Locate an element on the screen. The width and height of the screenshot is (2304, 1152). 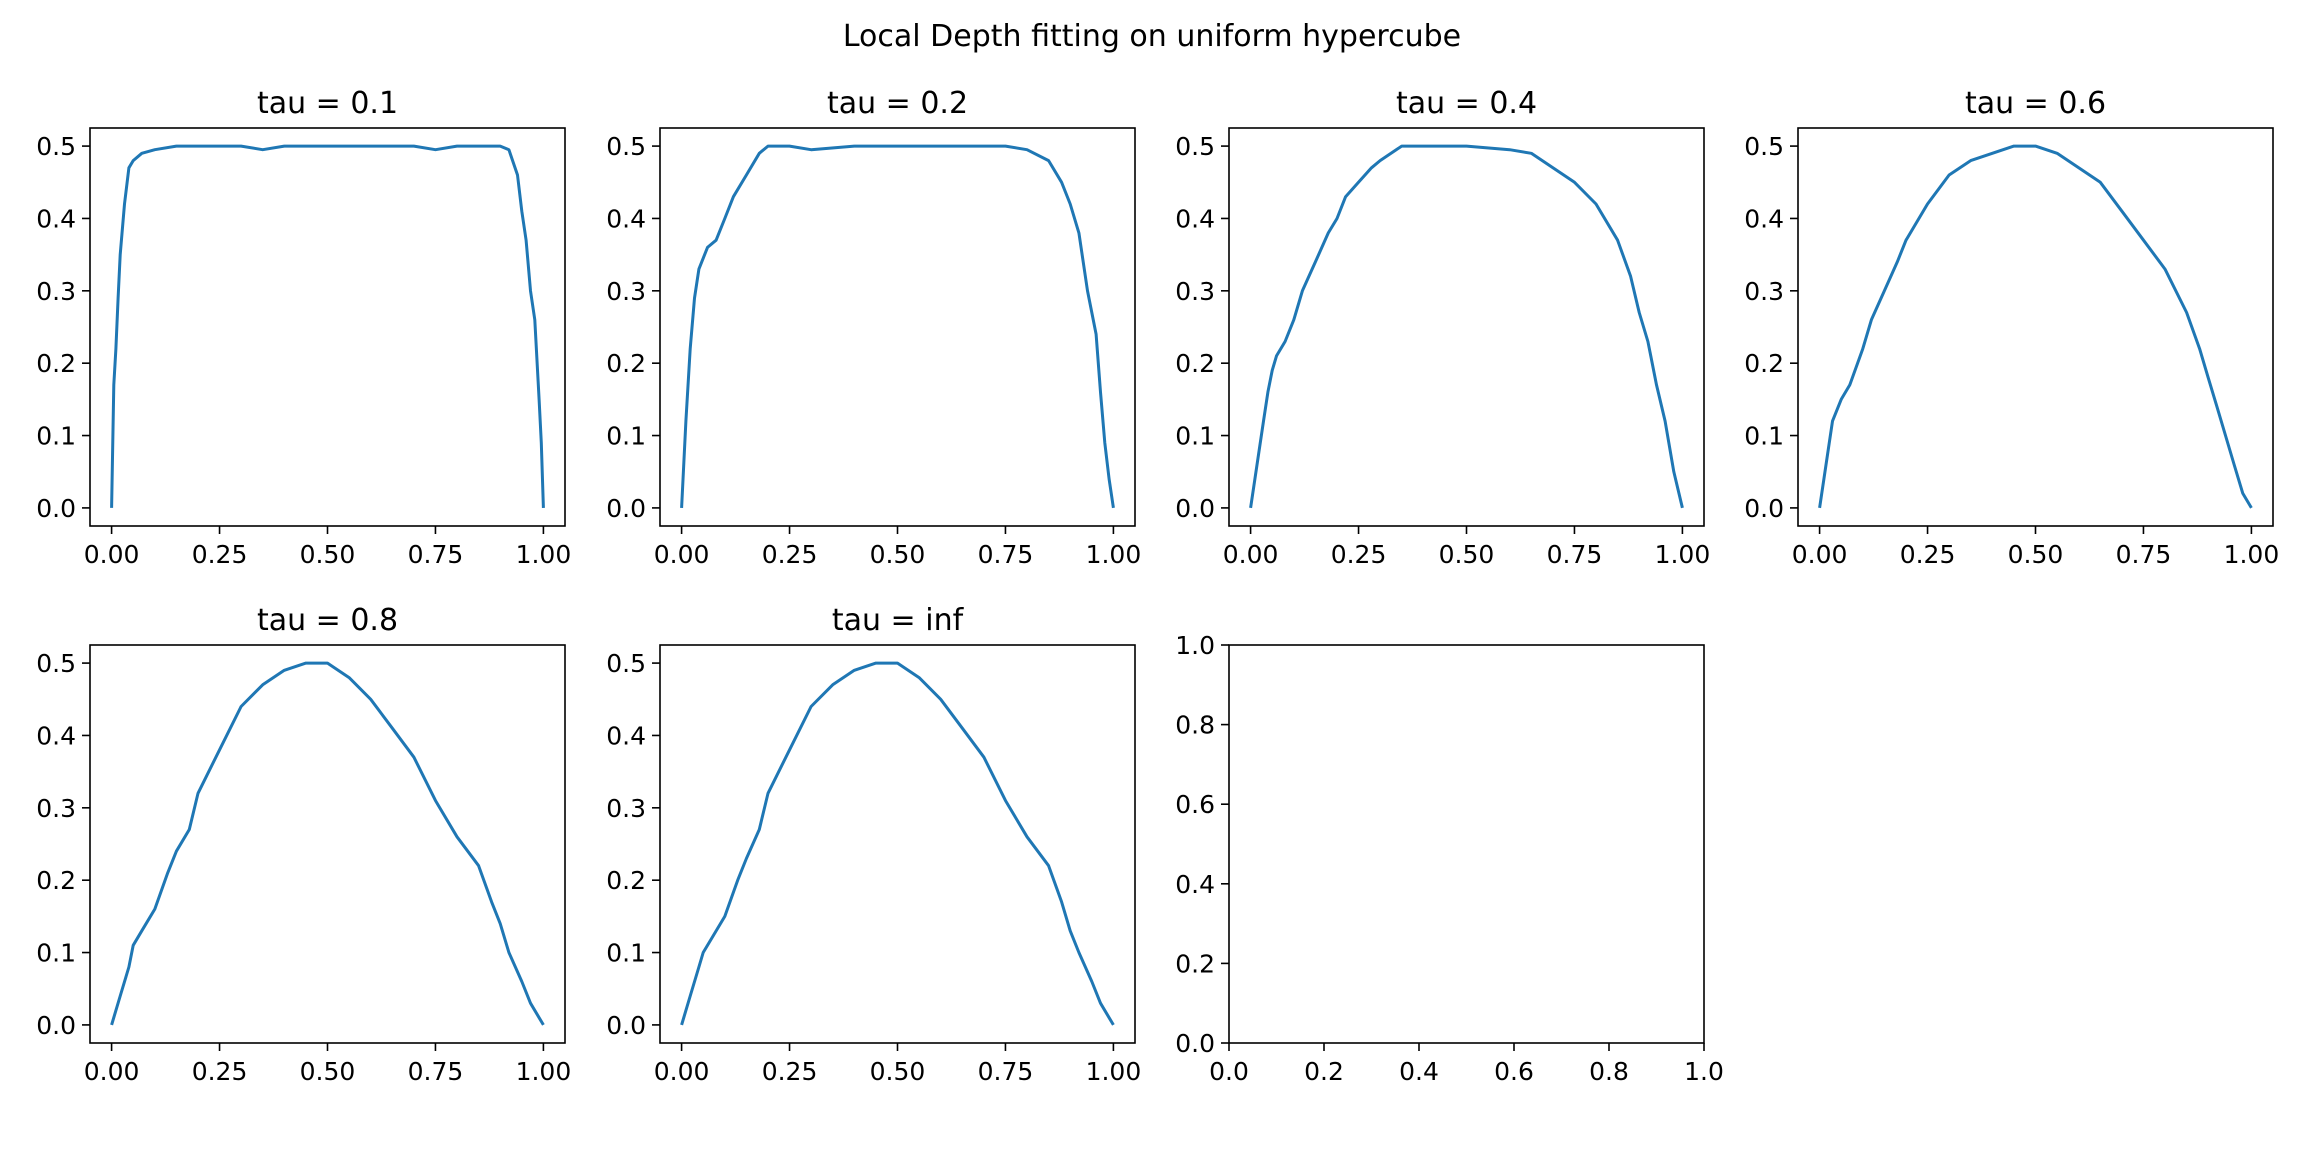
subplot-7: 0.0 0.2 0.4 0.6 0.8 1.0 0.0 0.2 0.4 0.6 0.8 1.0 is located at coordinates (1449, 858).